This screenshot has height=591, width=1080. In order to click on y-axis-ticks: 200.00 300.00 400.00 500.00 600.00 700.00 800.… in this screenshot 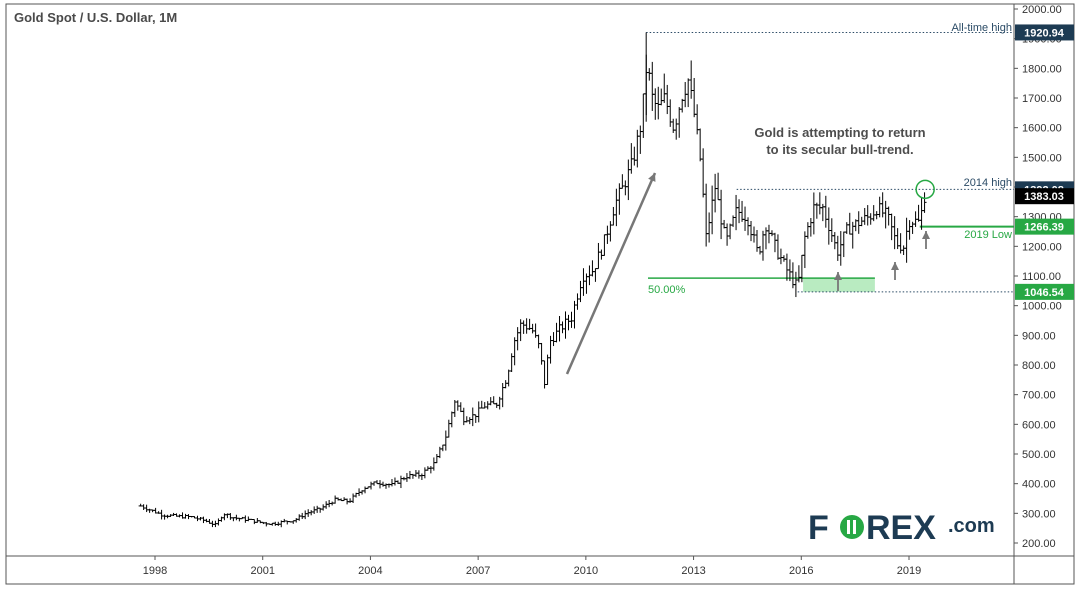, I will do `click(1038, 277)`.